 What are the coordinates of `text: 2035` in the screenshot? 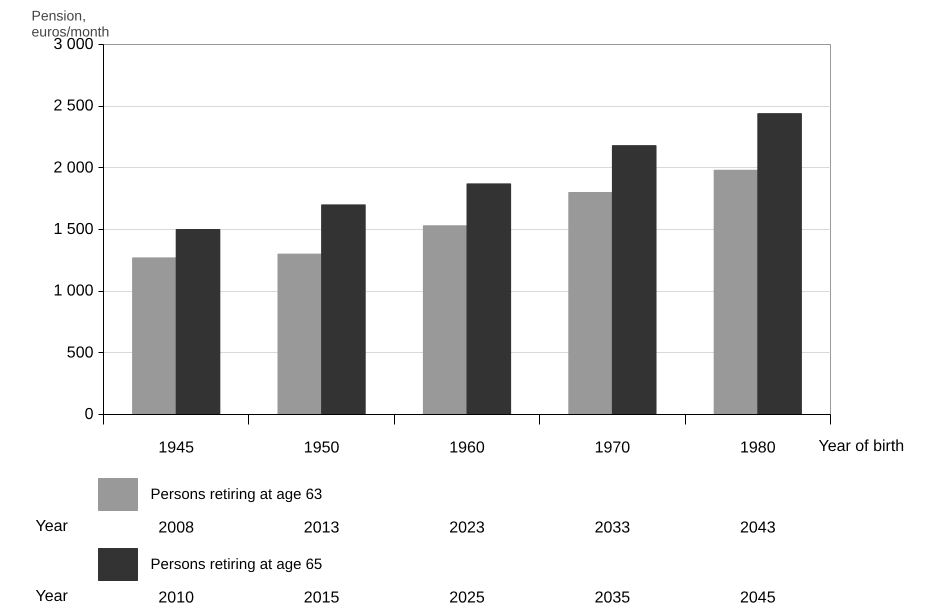 It's located at (612, 598).